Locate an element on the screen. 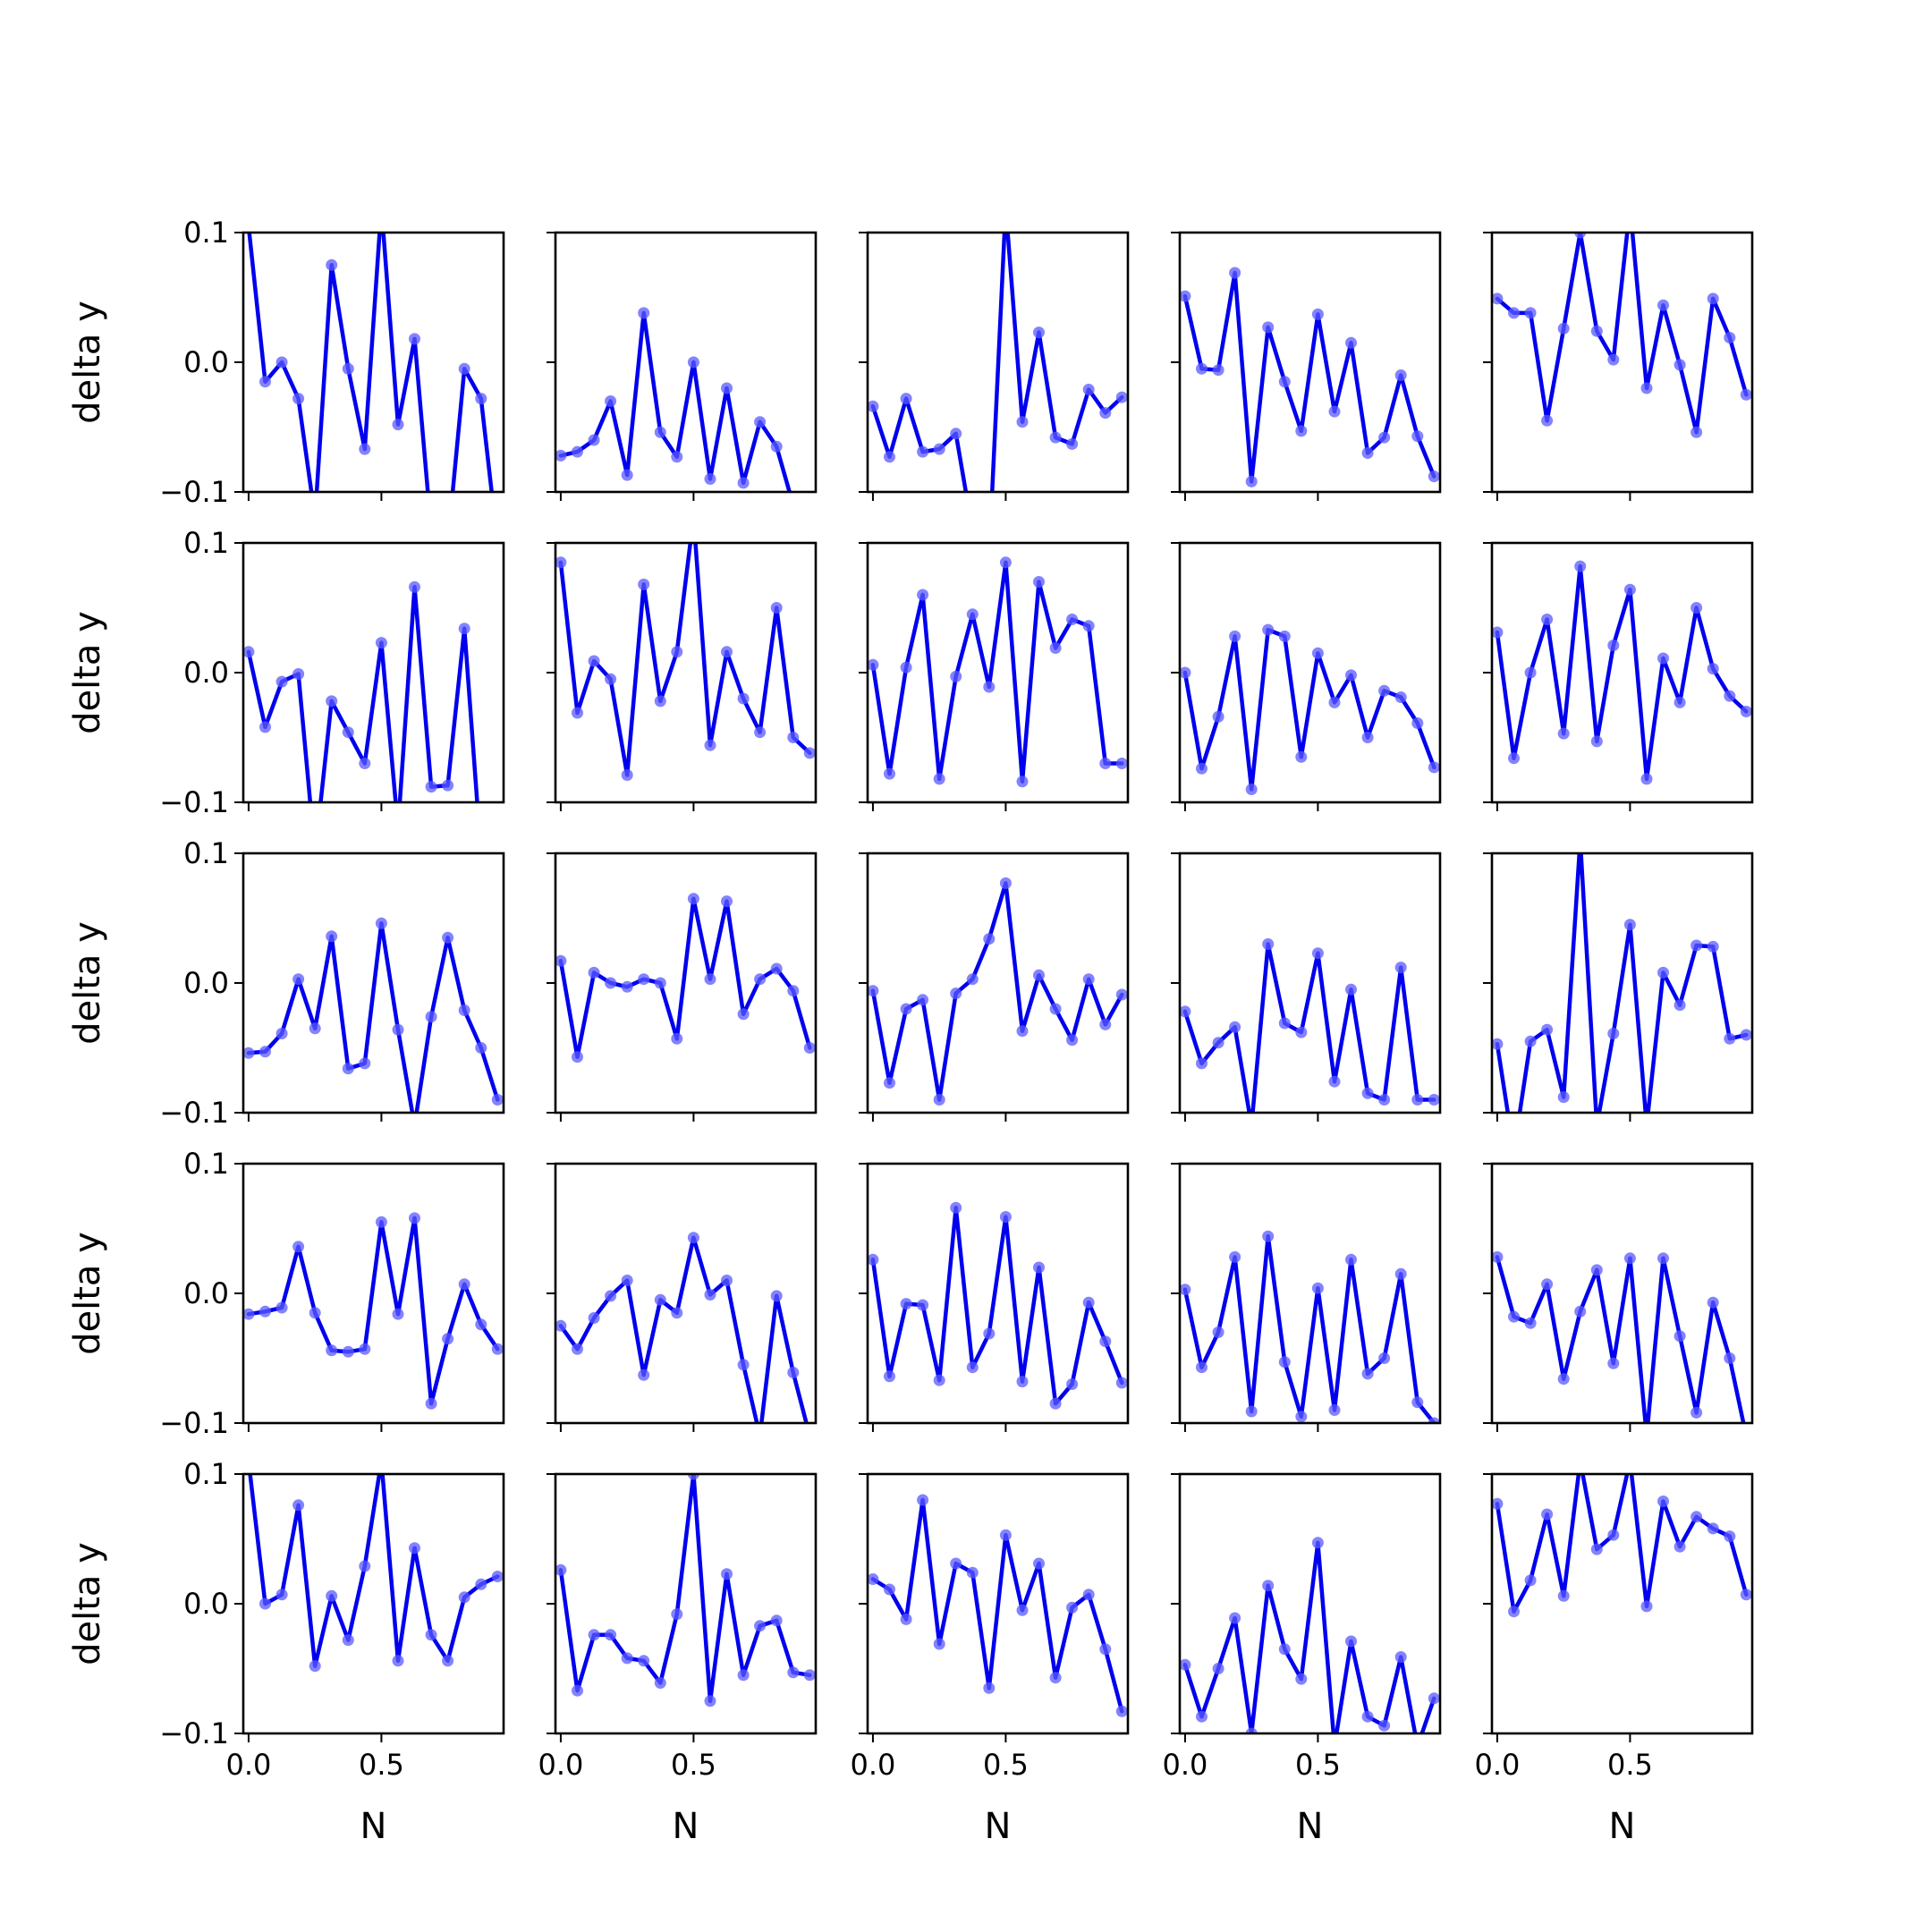 This screenshot has width=1932, height=1932. y-tick-label: −0.1 is located at coordinates (194, 1733).